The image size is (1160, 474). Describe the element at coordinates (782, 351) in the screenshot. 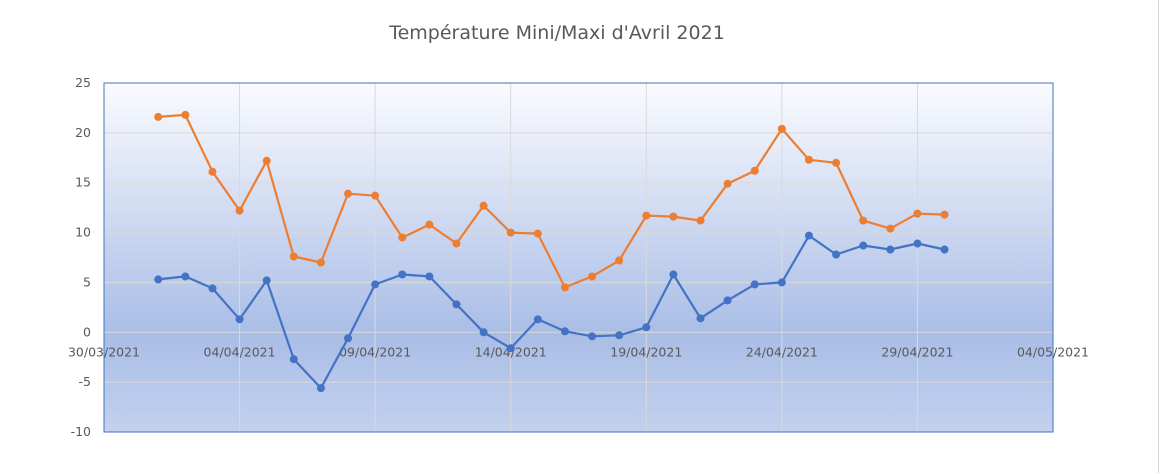

I see `x-tick-label: 24/04/2021` at that location.